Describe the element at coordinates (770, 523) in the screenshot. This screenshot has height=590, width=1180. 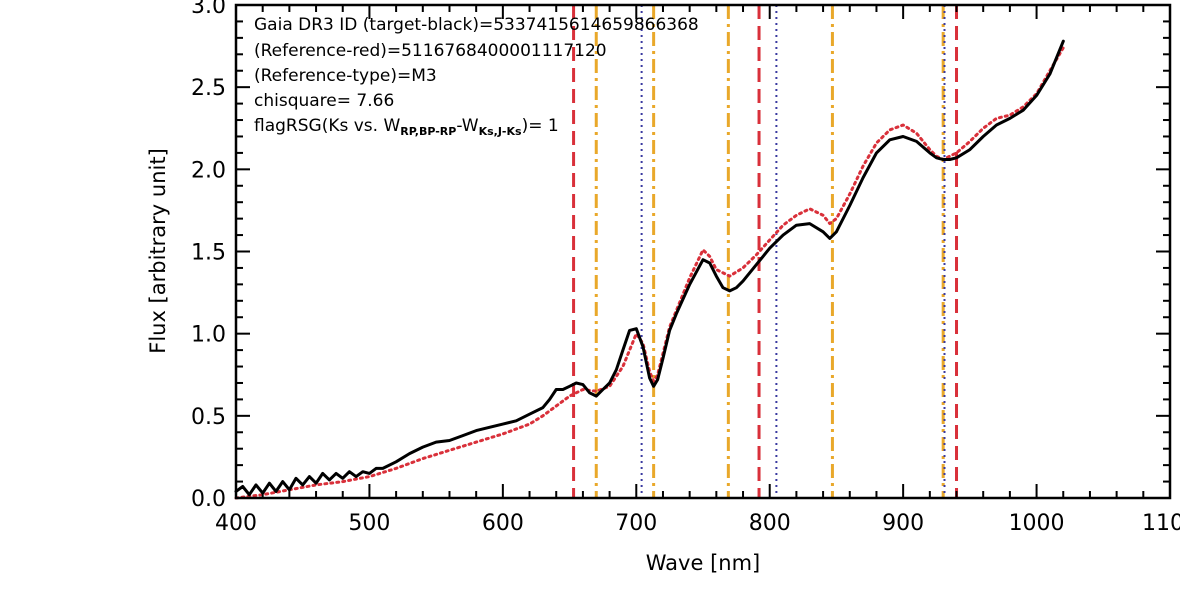
I see `x-tick-label-800: 800` at that location.